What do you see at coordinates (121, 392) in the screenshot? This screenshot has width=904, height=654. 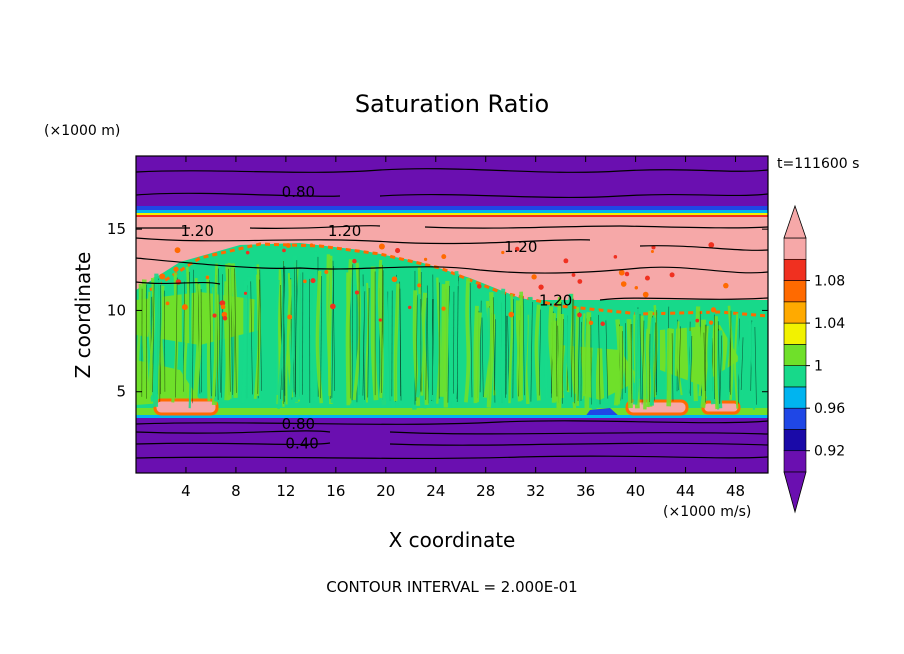 I see `y-tick-label: 5` at bounding box center [121, 392].